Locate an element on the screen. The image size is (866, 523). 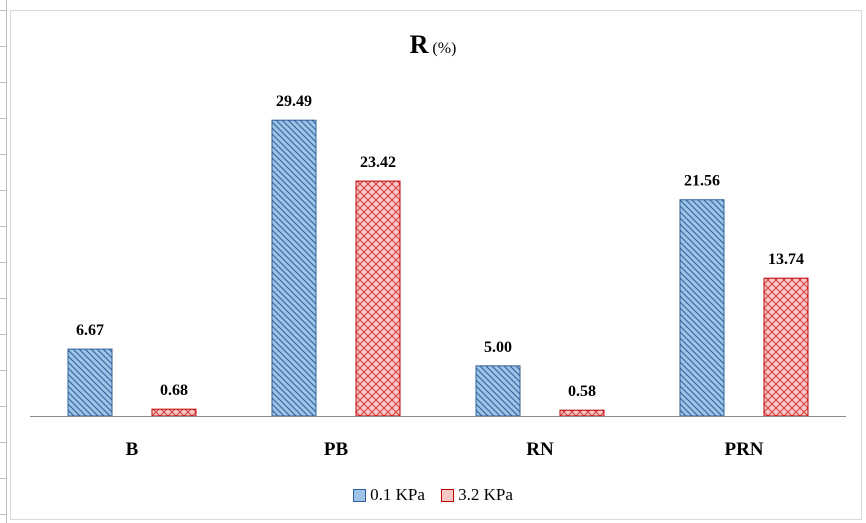
value-label-b-series-1: 6.67 is located at coordinates (90, 330).